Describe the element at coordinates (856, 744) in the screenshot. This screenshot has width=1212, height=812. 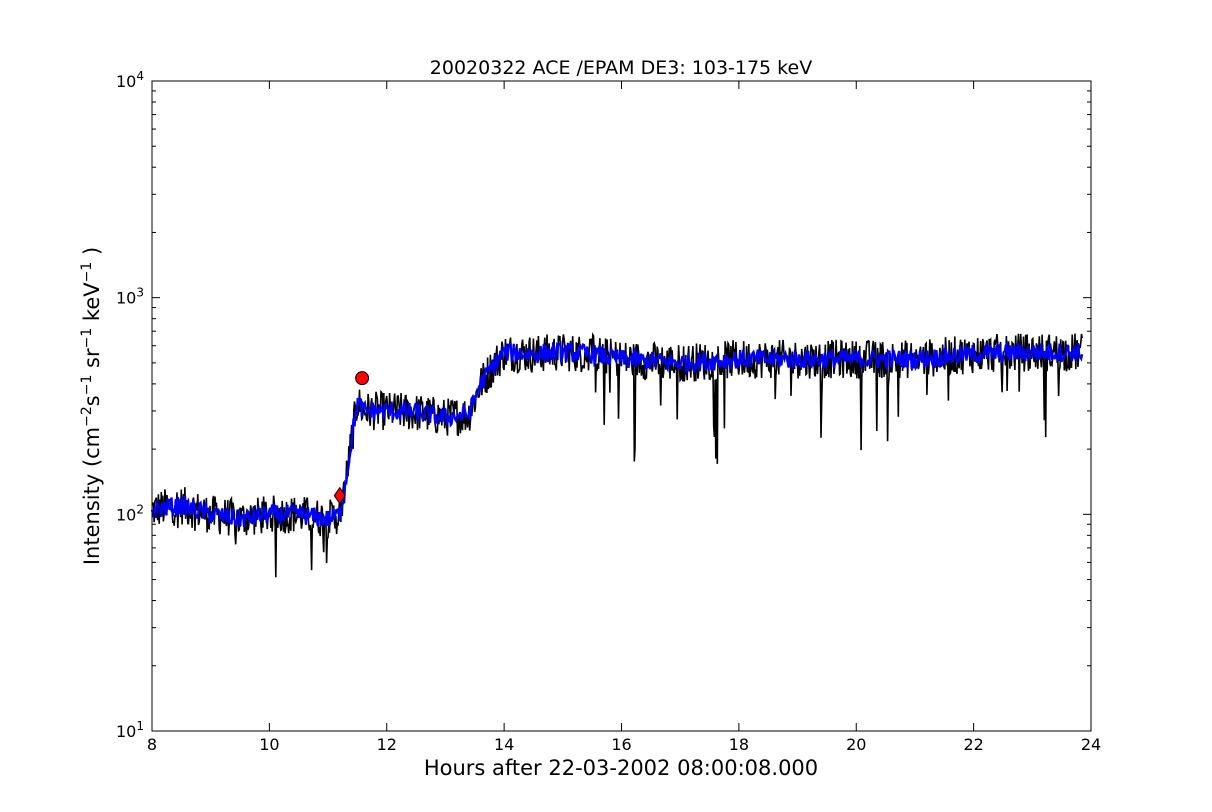
I see `x-tick-label: 20` at that location.